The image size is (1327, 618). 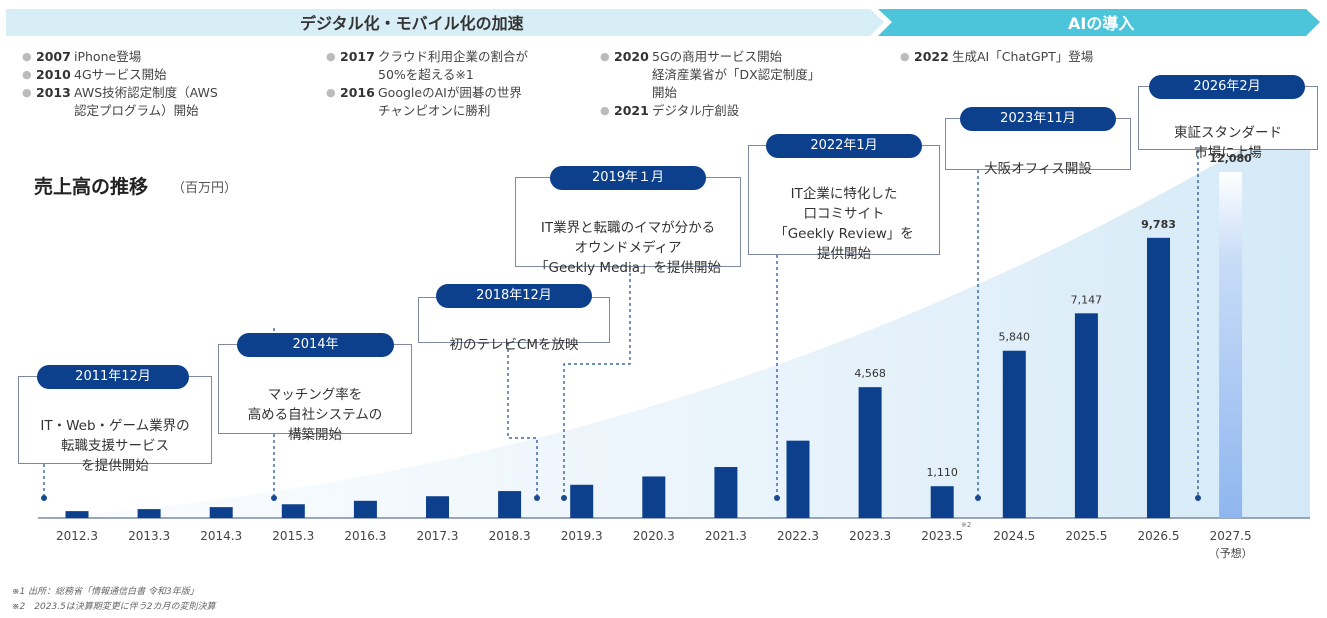 I want to click on banner-left, so click(x=445, y=22).